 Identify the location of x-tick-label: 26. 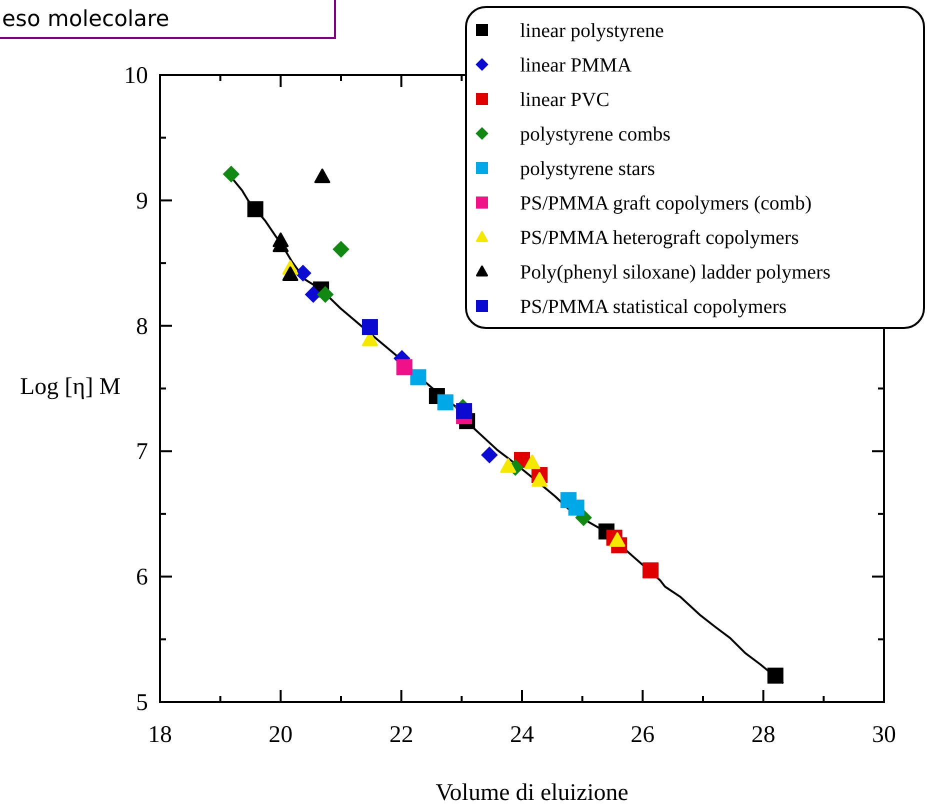
(642, 735).